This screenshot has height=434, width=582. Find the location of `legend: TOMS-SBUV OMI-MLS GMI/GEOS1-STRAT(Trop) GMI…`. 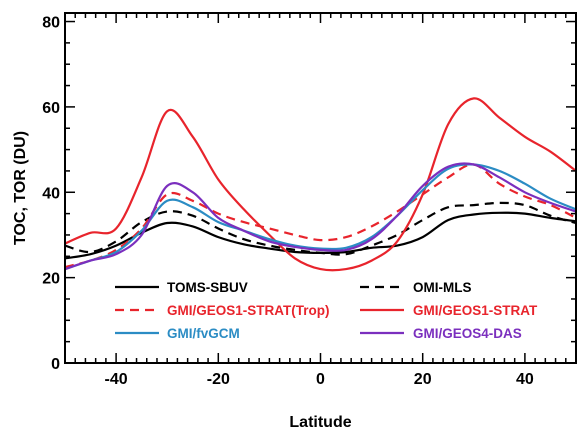

legend: TOMS-SBUV OMI-MLS GMI/GEOS1-STRAT(Trop) GMI… is located at coordinates (326, 310).